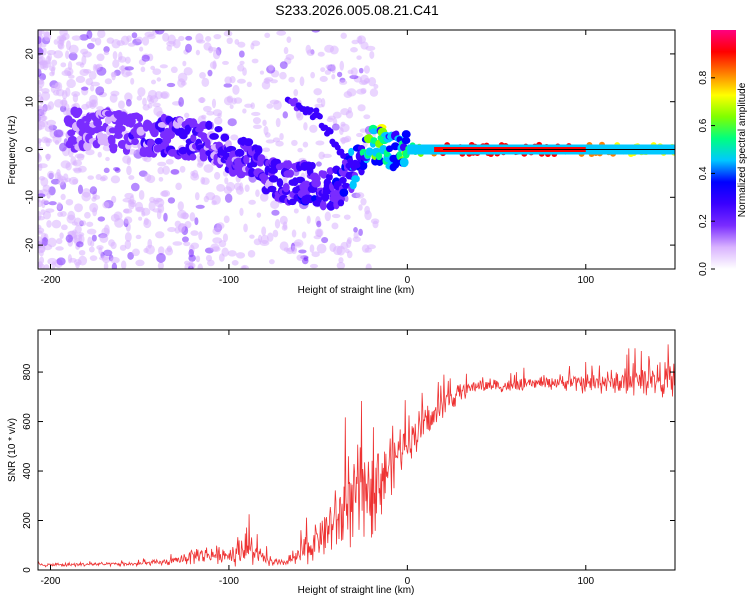 This screenshot has width=750, height=600. What do you see at coordinates (50, 280) in the screenshot?
I see `spectrogram-xtick-label: -200` at bounding box center [50, 280].